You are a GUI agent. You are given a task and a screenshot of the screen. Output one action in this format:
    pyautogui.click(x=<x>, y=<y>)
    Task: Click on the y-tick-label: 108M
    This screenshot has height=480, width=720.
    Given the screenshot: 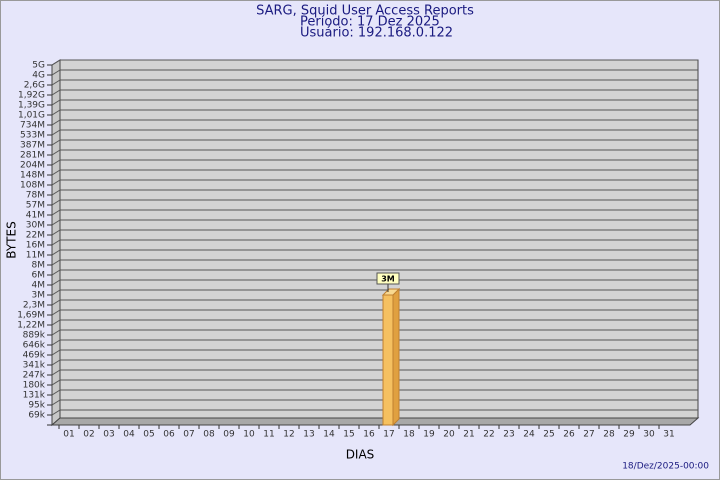 What is the action you would take?
    pyautogui.click(x=32, y=186)
    